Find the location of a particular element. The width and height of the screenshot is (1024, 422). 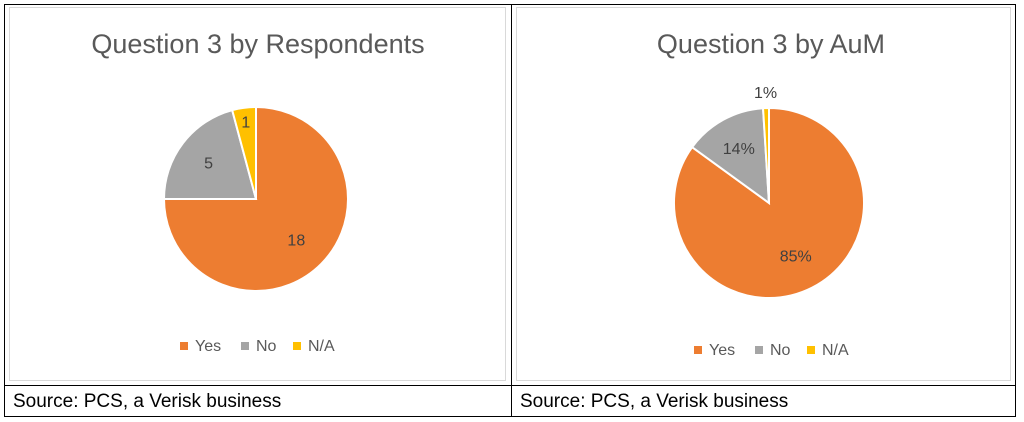

row-divider is located at coordinates (510, 385).